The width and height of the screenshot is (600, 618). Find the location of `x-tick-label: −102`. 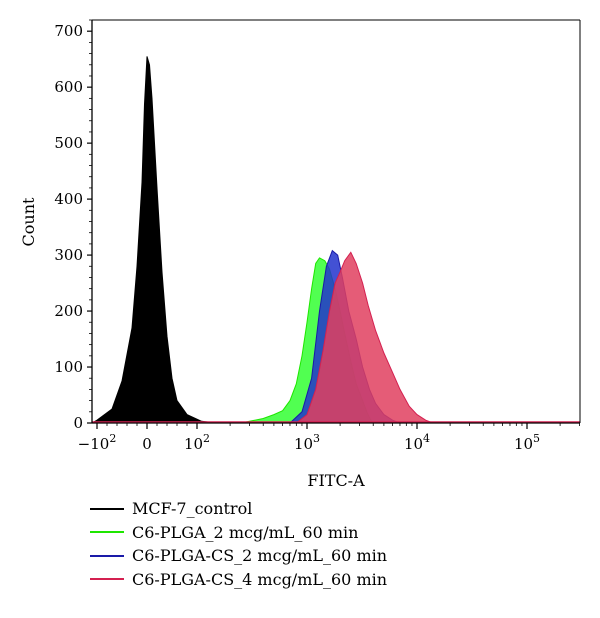

x-tick-label: −102 is located at coordinates (97, 442).